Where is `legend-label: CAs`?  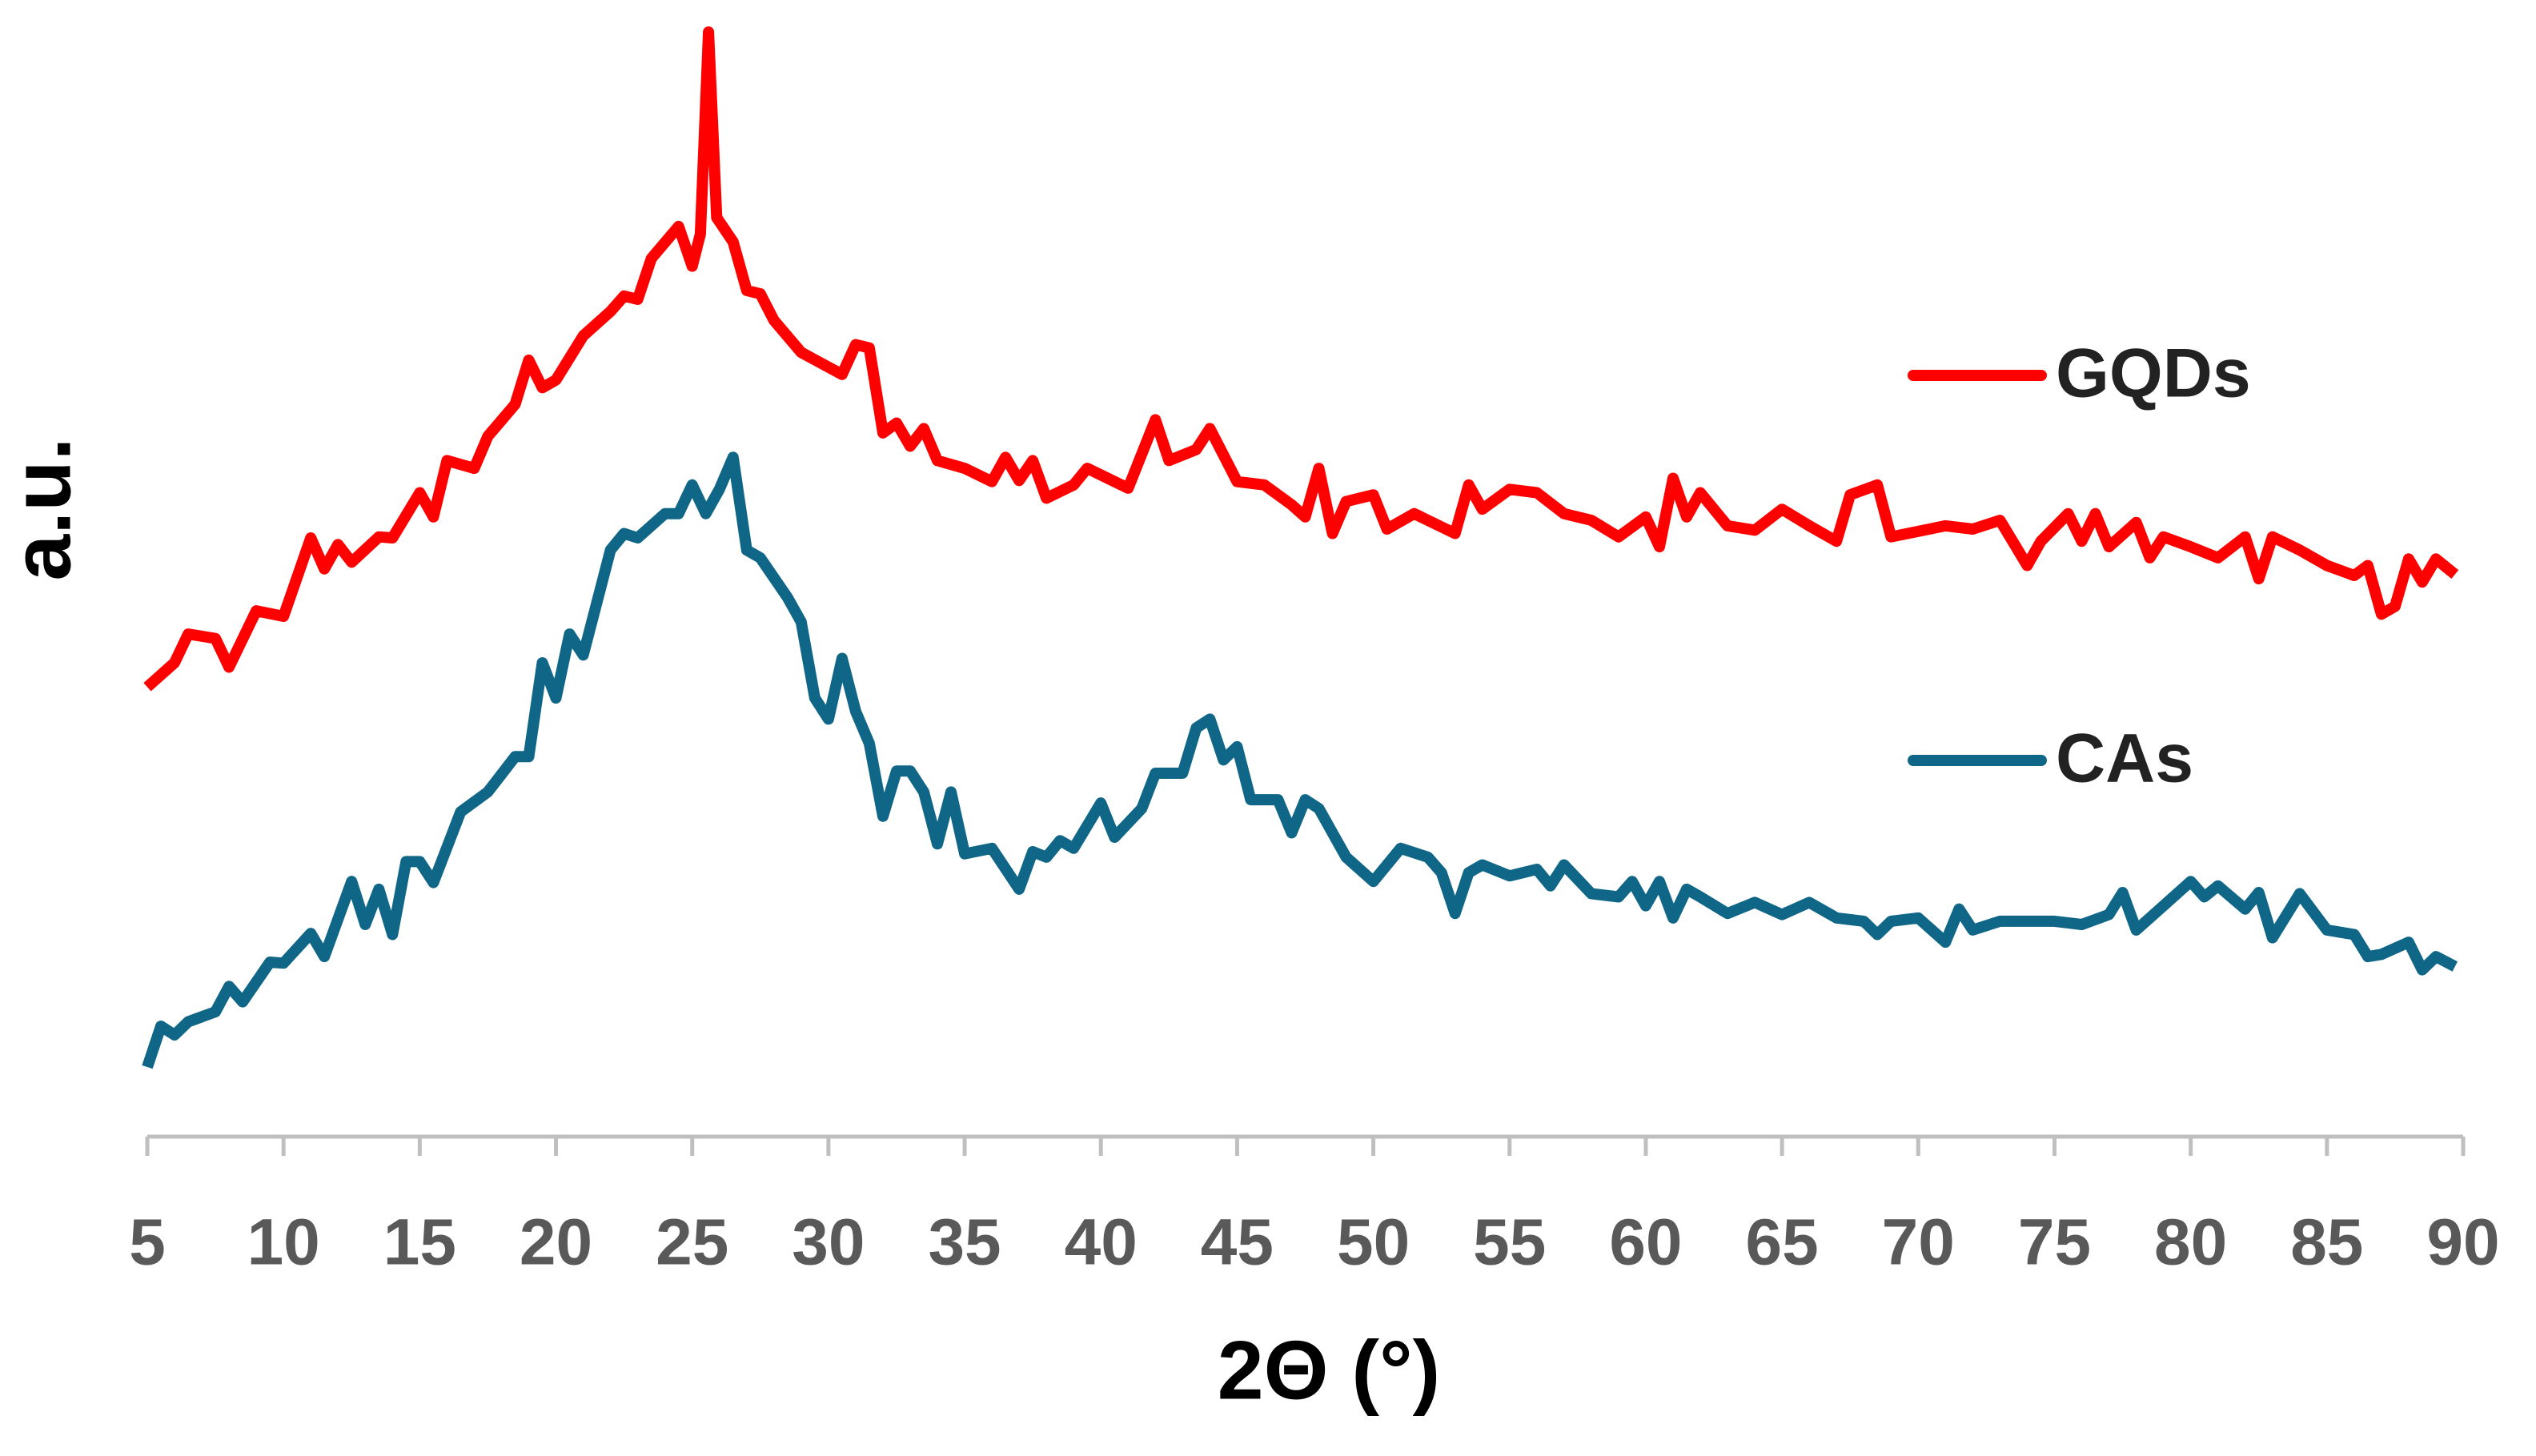 legend-label: CAs is located at coordinates (2124, 758).